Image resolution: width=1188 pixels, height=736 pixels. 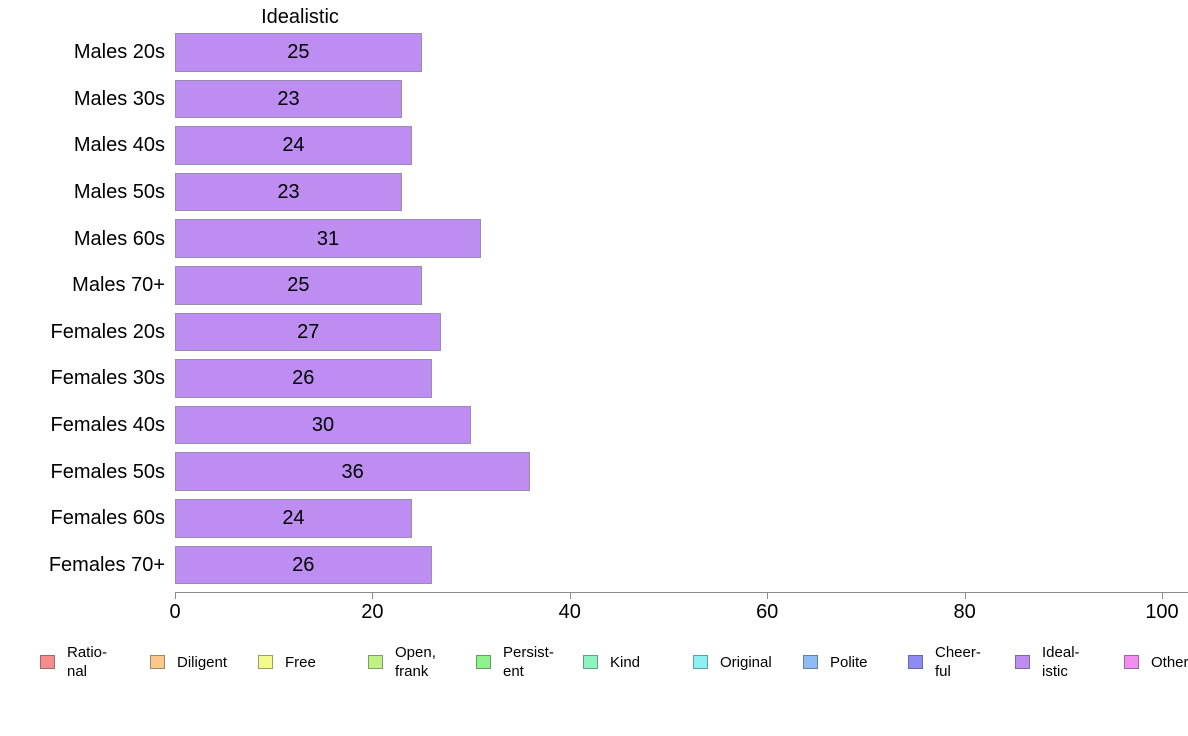 I want to click on legend-label: Ideal- istic, so click(x=1061, y=662).